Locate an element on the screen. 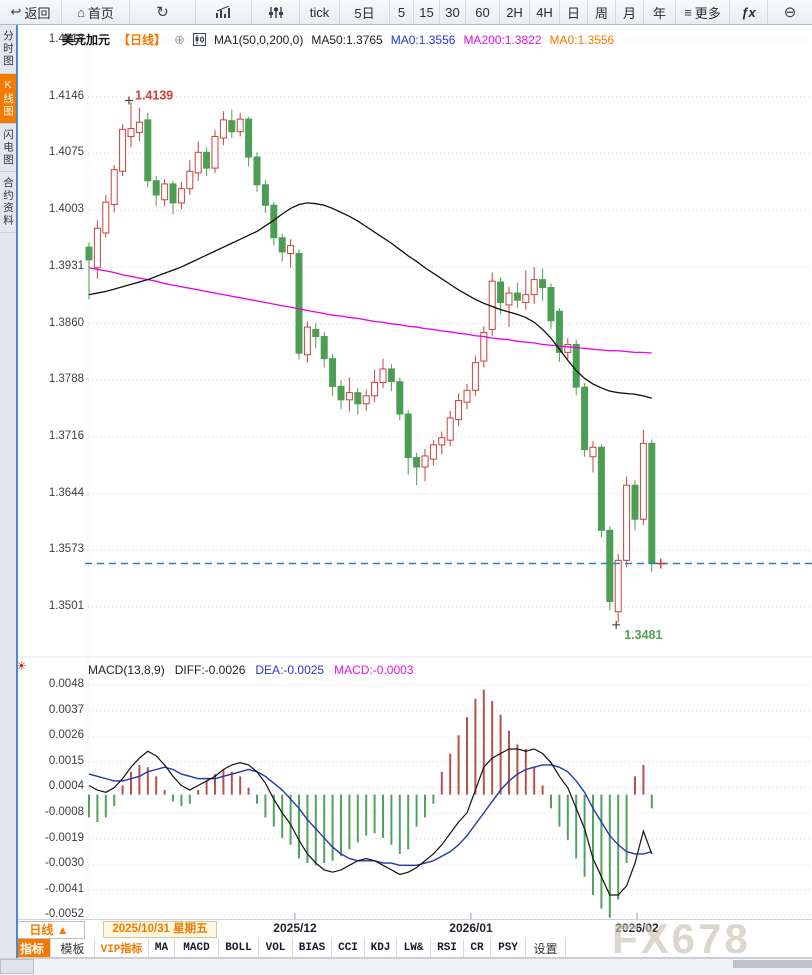 The height and width of the screenshot is (975, 812). period-label: 60 is located at coordinates (482, 12).